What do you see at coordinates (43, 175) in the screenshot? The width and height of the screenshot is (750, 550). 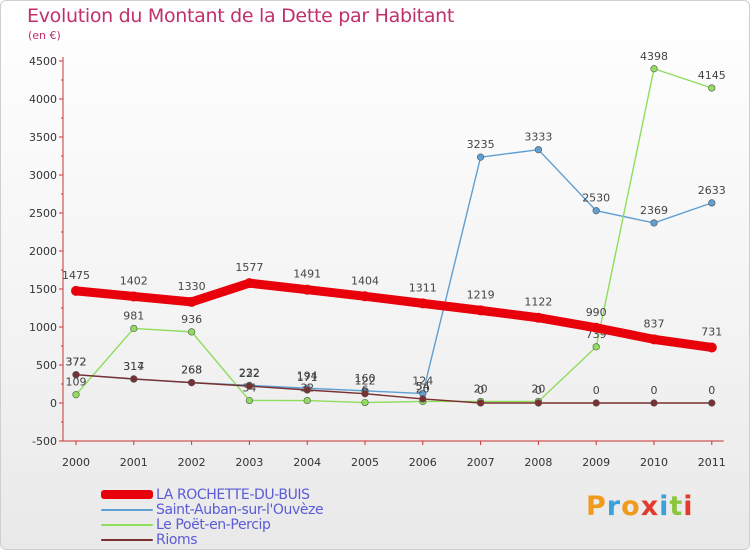 I see `y-tick-label: 3000` at bounding box center [43, 175].